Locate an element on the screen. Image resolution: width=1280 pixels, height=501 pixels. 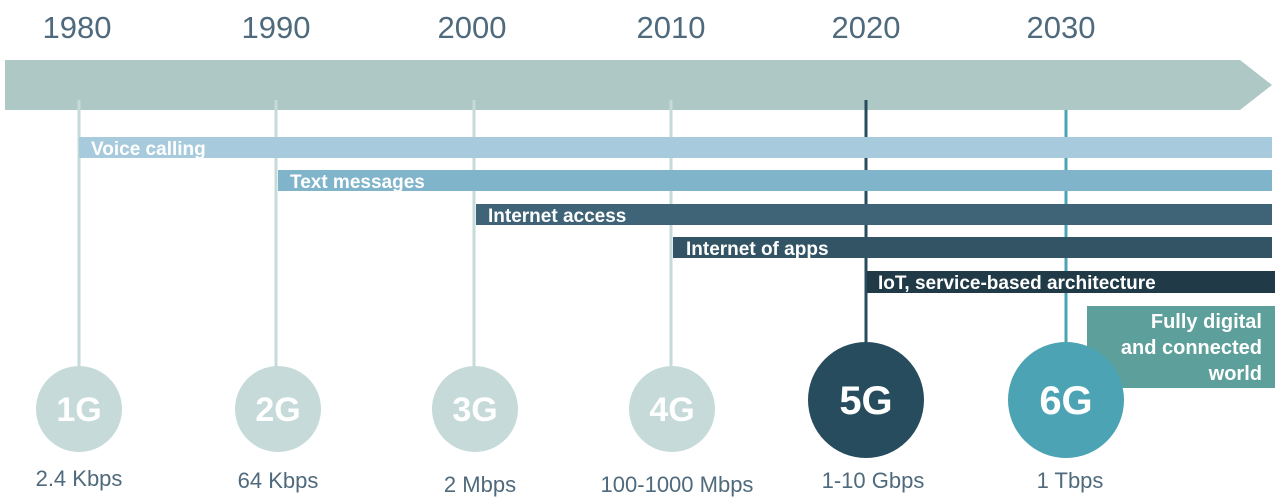
capability-label-iot-service-based-architecture: IoT, service-based architecture is located at coordinates (1017, 283).